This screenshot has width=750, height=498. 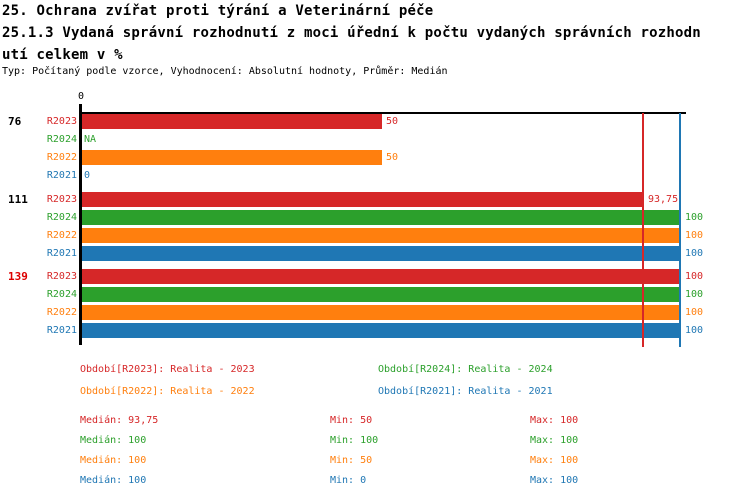 I want to click on stat-median-R2024: Medián: 100, so click(x=113, y=440).